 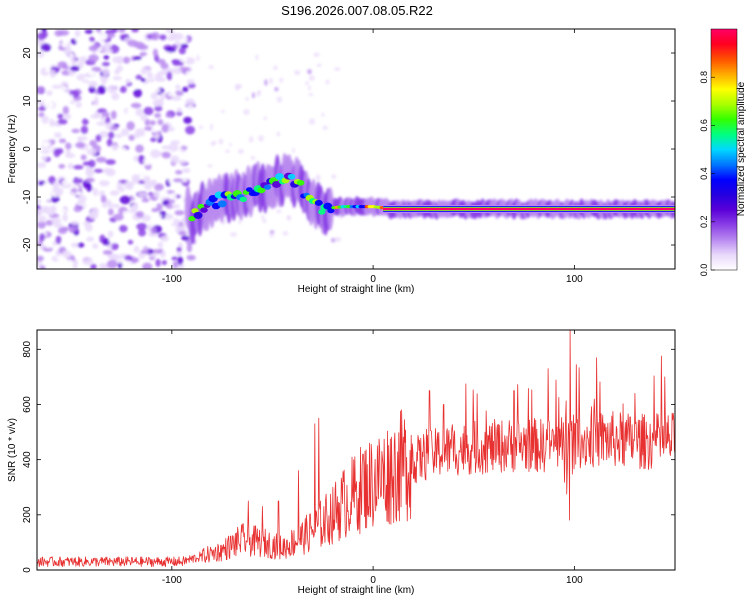 What do you see at coordinates (27, 459) in the screenshot?
I see `y-tick-label: 400` at bounding box center [27, 459].